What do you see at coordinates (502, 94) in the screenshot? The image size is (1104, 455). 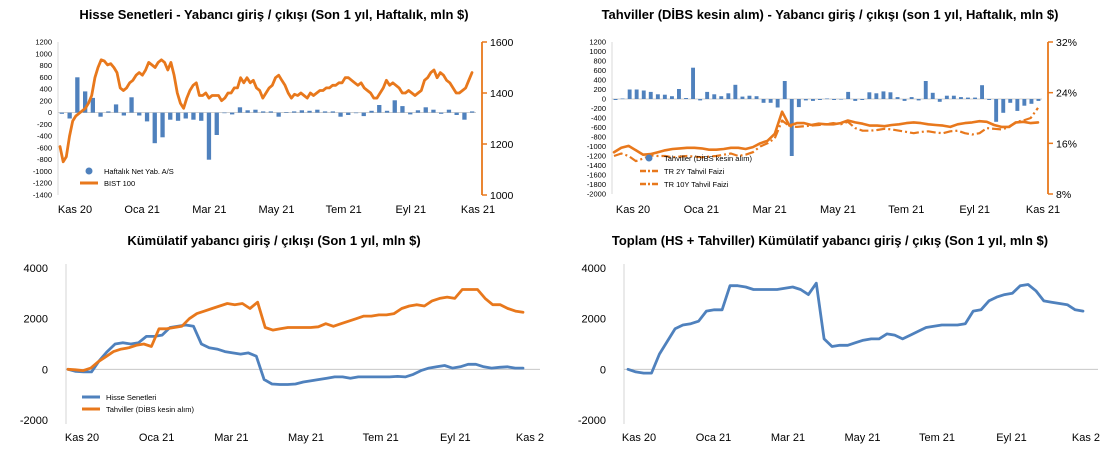 I see `y-right-tick-label: 1400` at bounding box center [502, 94].